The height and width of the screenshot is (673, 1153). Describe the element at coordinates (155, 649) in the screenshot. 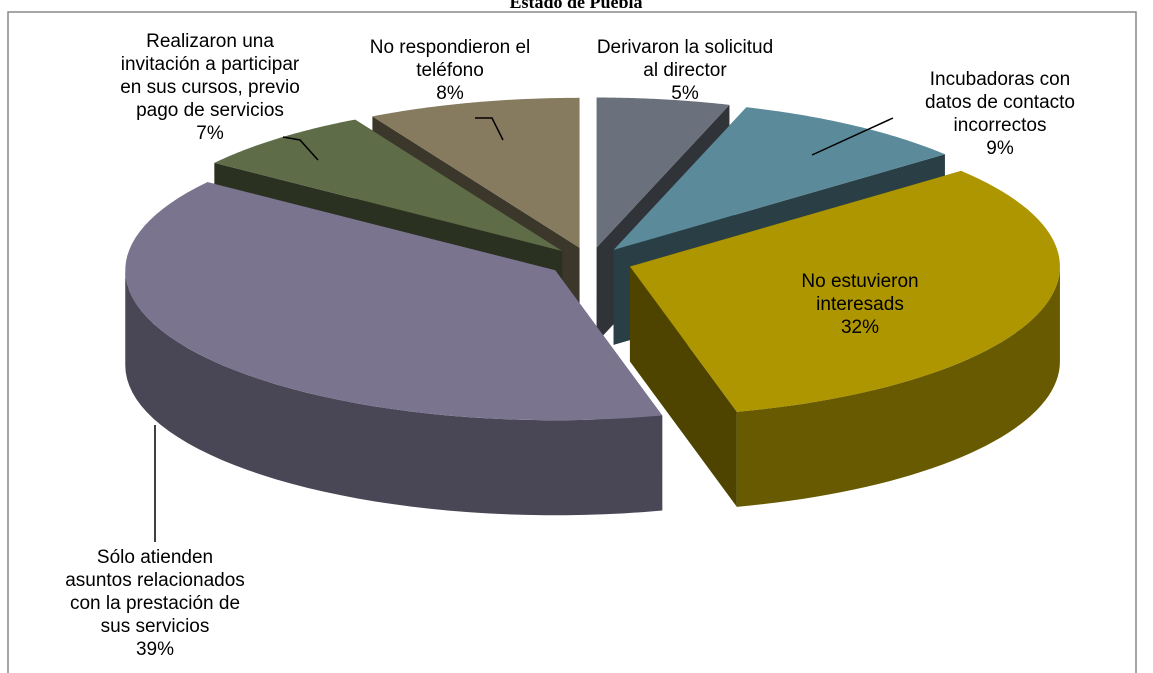

I see `value-label: 39%` at that location.